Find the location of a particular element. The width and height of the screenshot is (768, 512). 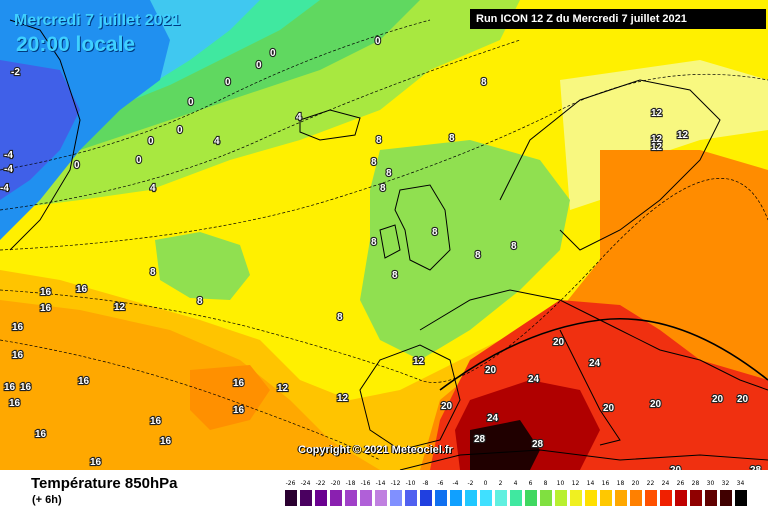

scale-tick-label: -14 is located at coordinates (380, 483).